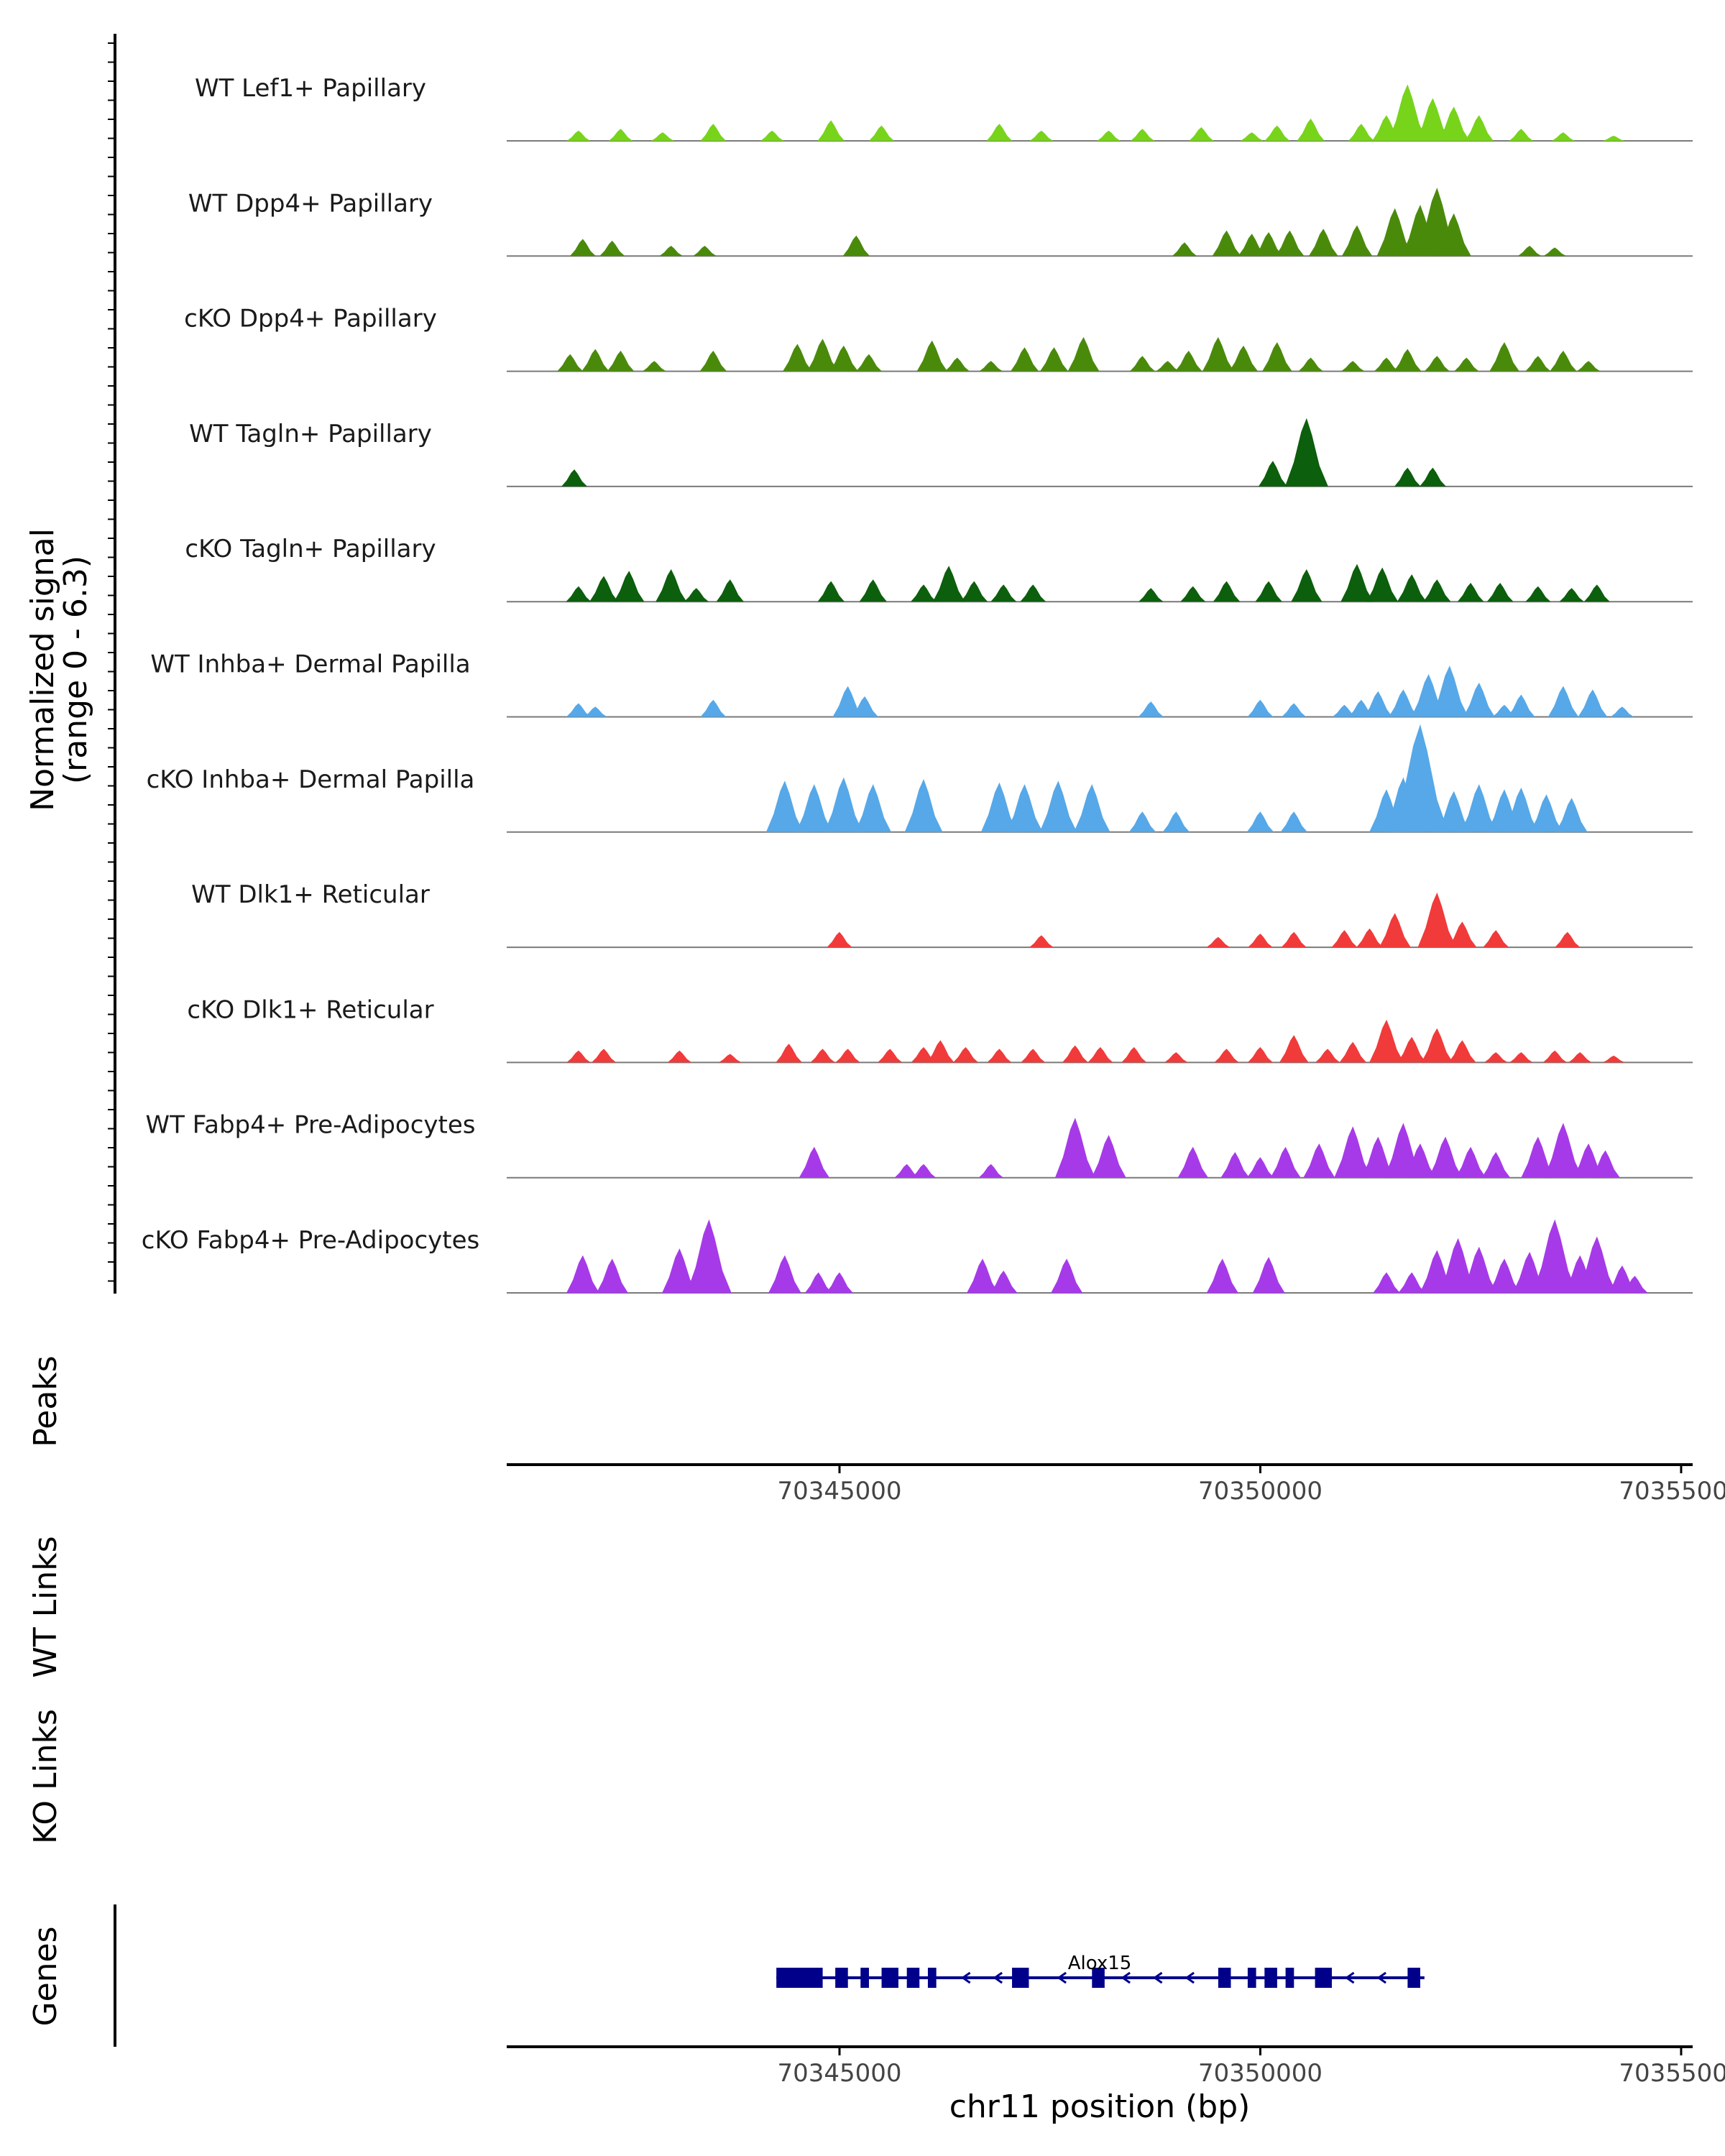 The image size is (1725, 2156). Describe the element at coordinates (310, 204) in the screenshot. I see `track-label: WT Dpp4+ Papillary` at that location.